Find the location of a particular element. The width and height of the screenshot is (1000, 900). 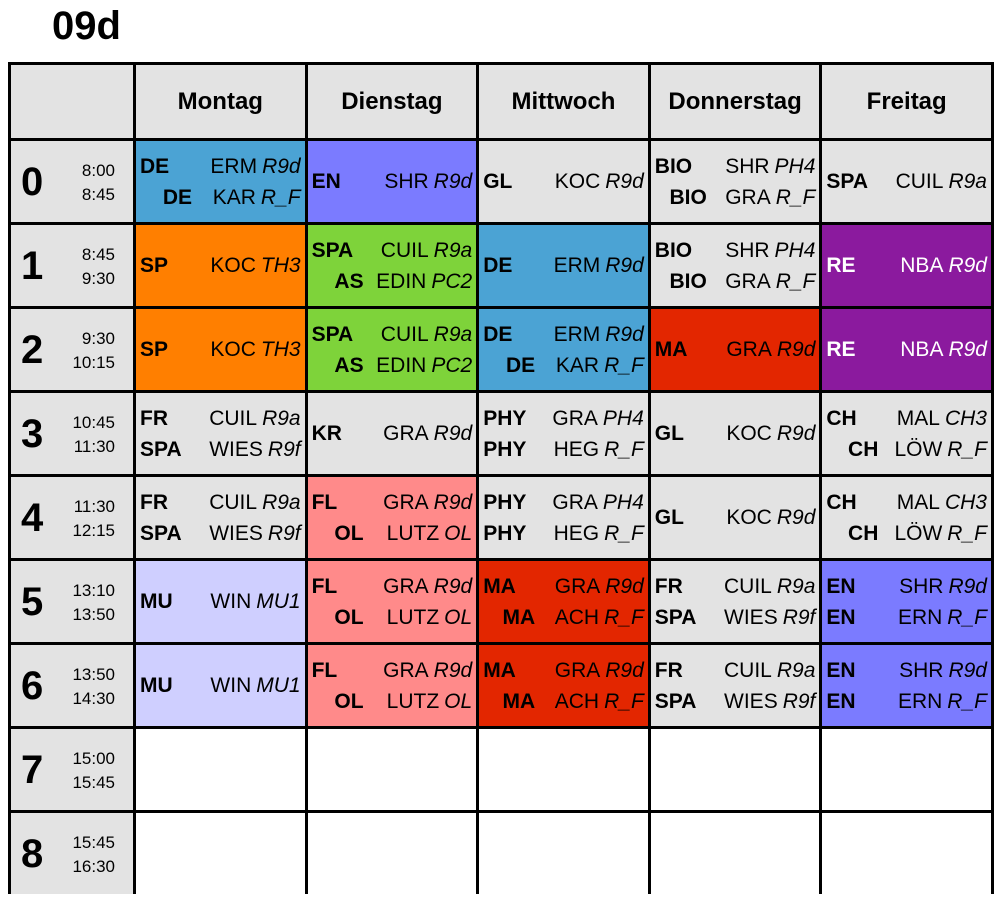

lesson-cell: SP KOC TH3 is located at coordinates (220, 349).